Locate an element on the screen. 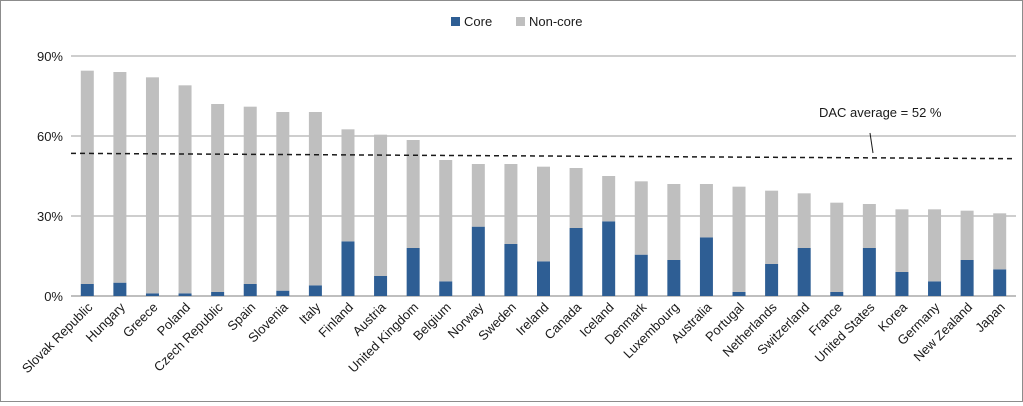 The image size is (1023, 406). y-tick-label: 0% is located at coordinates (53, 296).